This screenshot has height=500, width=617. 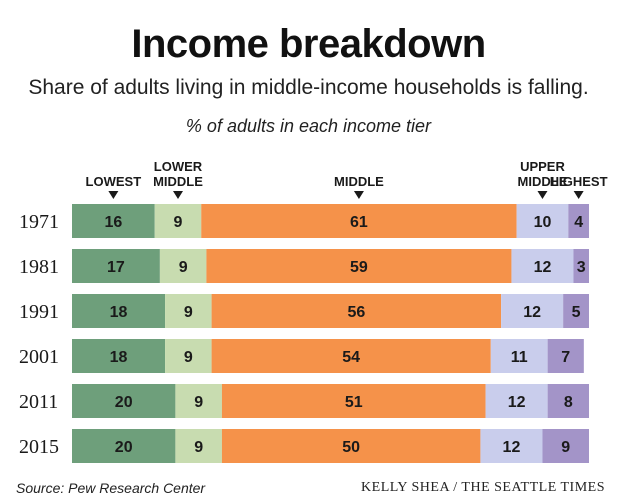 What do you see at coordinates (308, 44) in the screenshot?
I see `chart-title: Income breakdown` at bounding box center [308, 44].